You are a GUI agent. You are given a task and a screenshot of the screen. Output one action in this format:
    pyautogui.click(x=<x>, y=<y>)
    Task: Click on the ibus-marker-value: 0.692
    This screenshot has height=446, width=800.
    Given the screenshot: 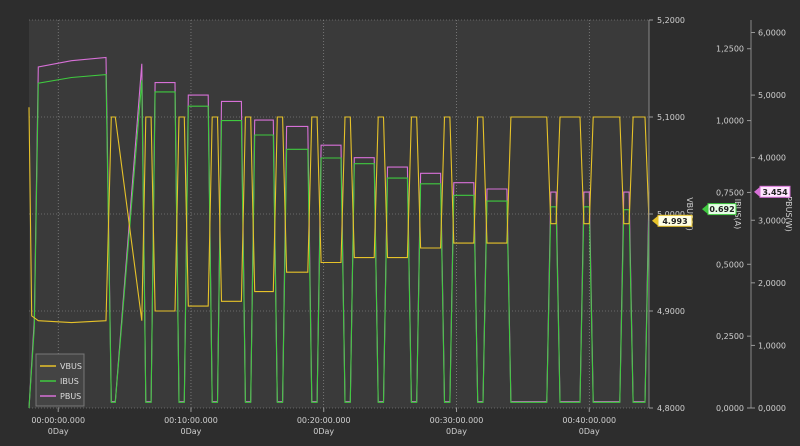 What is the action you would take?
    pyautogui.click(x=721, y=209)
    